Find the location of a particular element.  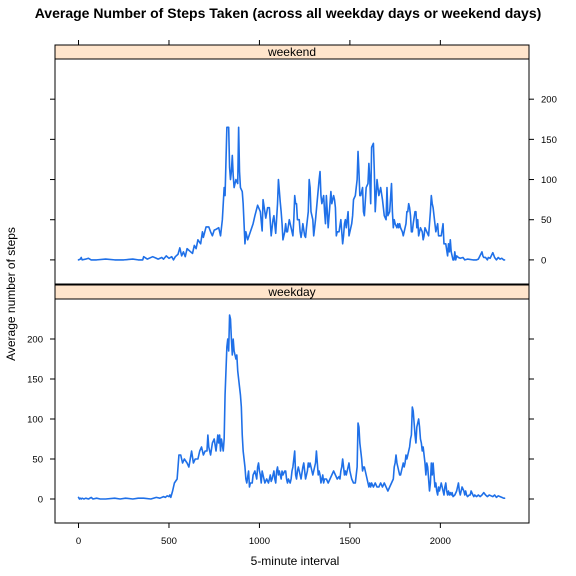

x-tick-label: 2000 is located at coordinates (440, 541).